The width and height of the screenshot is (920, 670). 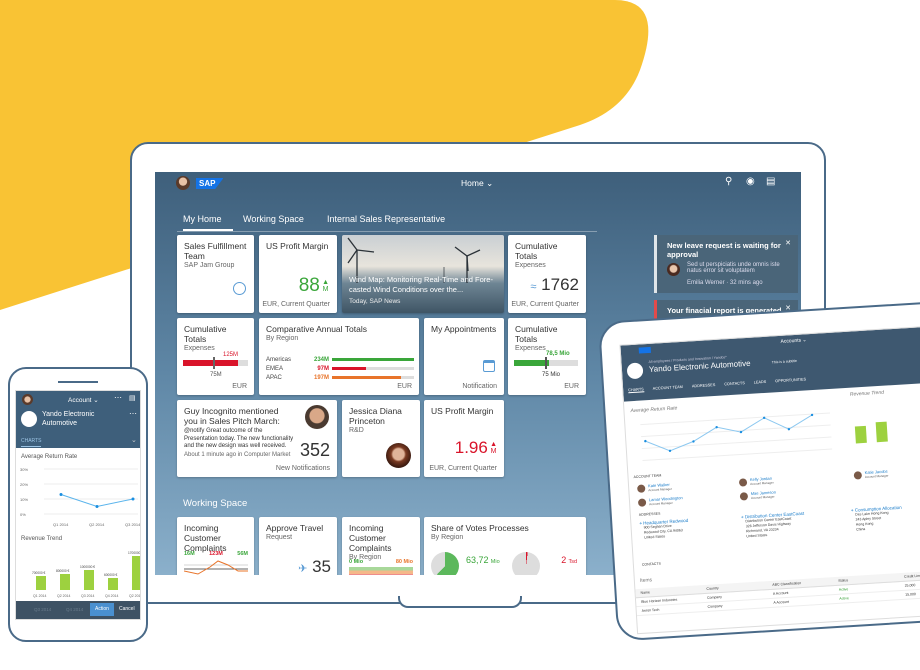 What do you see at coordinates (42, 539) in the screenshot?
I see `chart-title: Revenue Trend` at bounding box center [42, 539].